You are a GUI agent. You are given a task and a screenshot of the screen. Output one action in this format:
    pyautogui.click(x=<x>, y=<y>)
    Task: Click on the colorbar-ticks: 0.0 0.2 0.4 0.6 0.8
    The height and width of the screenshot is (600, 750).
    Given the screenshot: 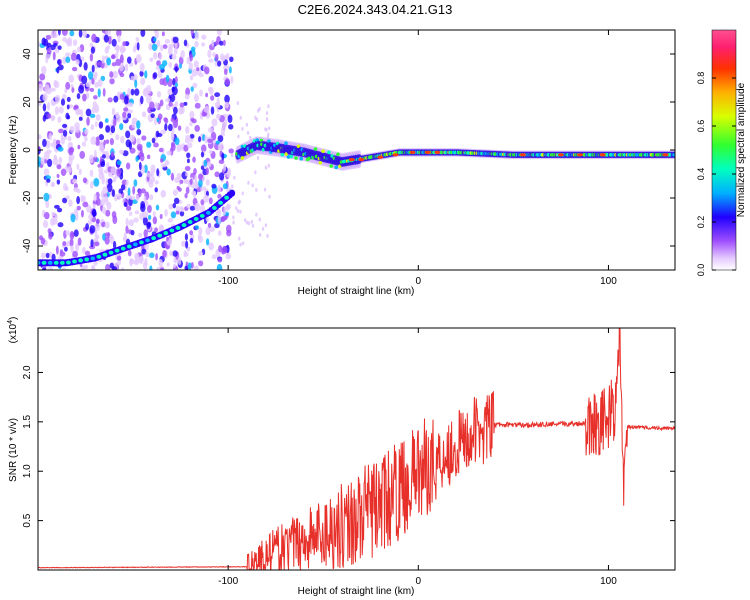 What is the action you would take?
    pyautogui.click(x=716, y=174)
    